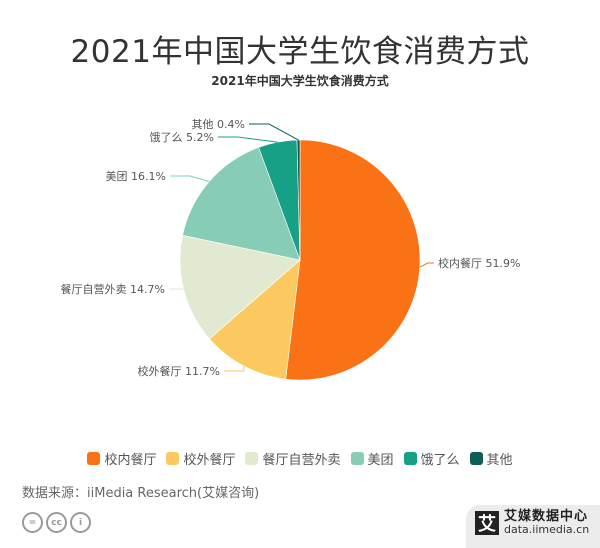 The height and width of the screenshot is (548, 600). What do you see at coordinates (491, 458) in the screenshot?
I see `legend-item-other: 其他` at bounding box center [491, 458].